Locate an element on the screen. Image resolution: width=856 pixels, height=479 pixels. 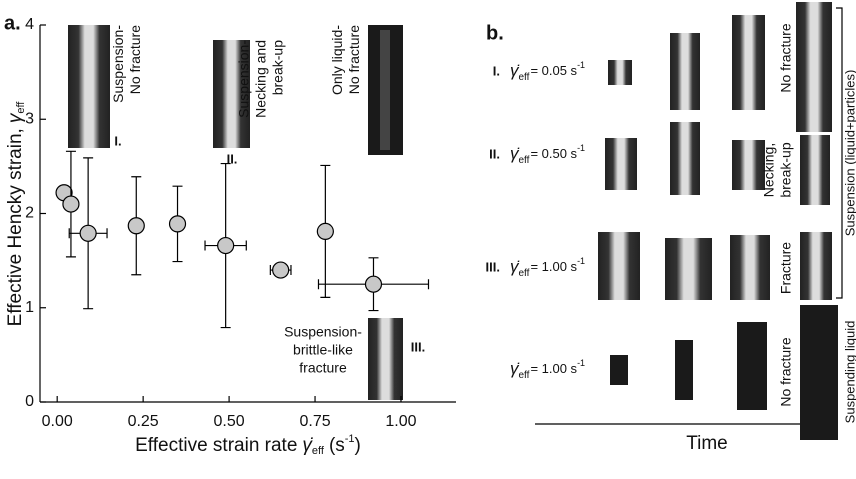
outcome-label: break-up is located at coordinates (786, 169).